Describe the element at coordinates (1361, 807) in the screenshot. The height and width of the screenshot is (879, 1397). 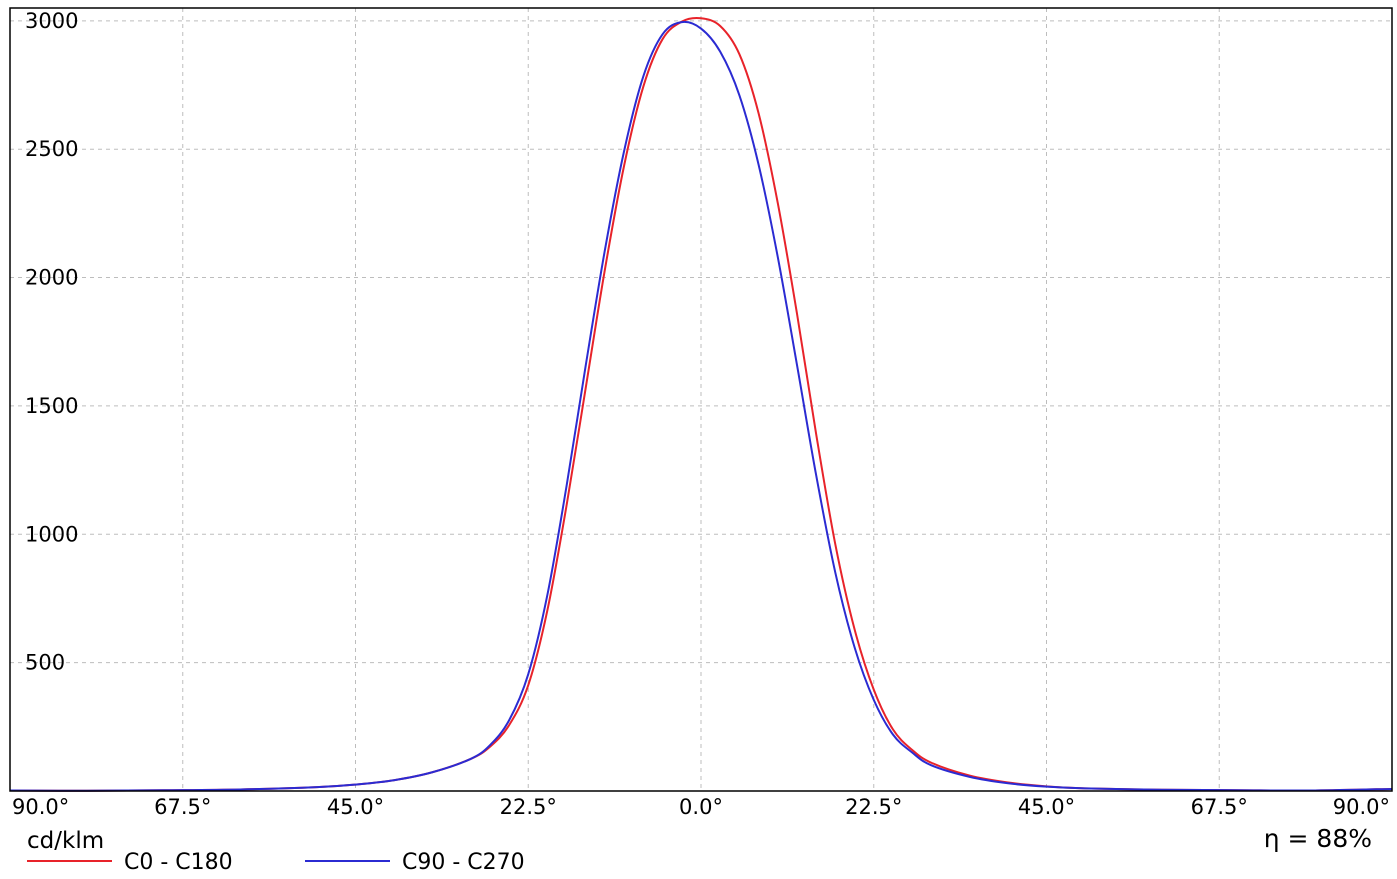
I see `x-tick-label-8: 90.0°` at that location.